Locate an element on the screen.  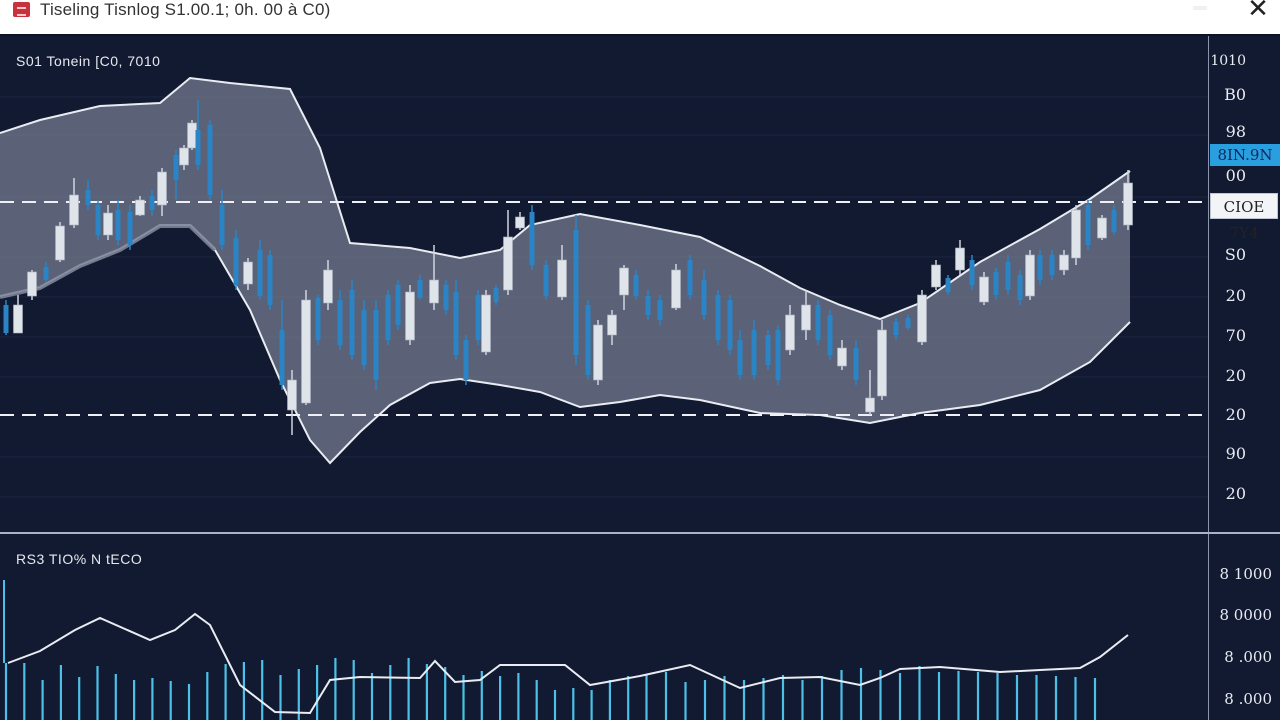
window-titlebar: Tiseling Tisnlog S1.00.1; 0h. 00 à C0) ✕ is located at coordinates (640, 18).